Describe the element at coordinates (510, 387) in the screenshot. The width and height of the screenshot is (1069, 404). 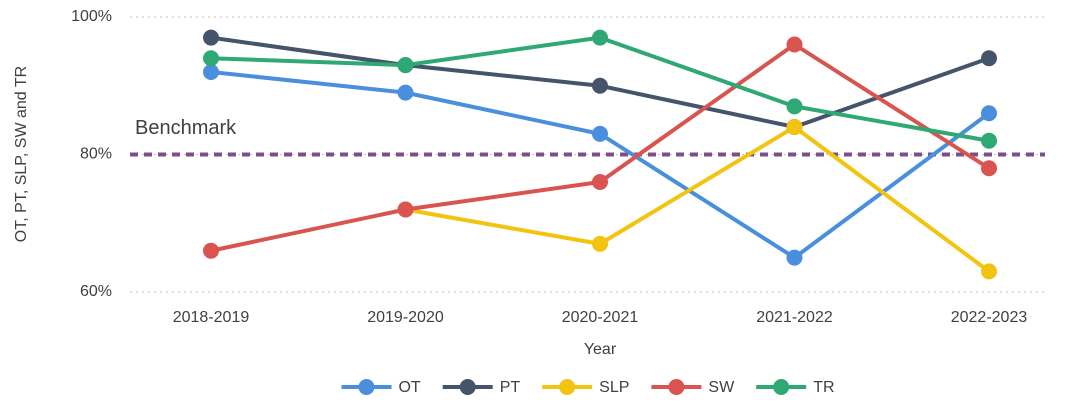
I see `legend-label: PT` at that location.